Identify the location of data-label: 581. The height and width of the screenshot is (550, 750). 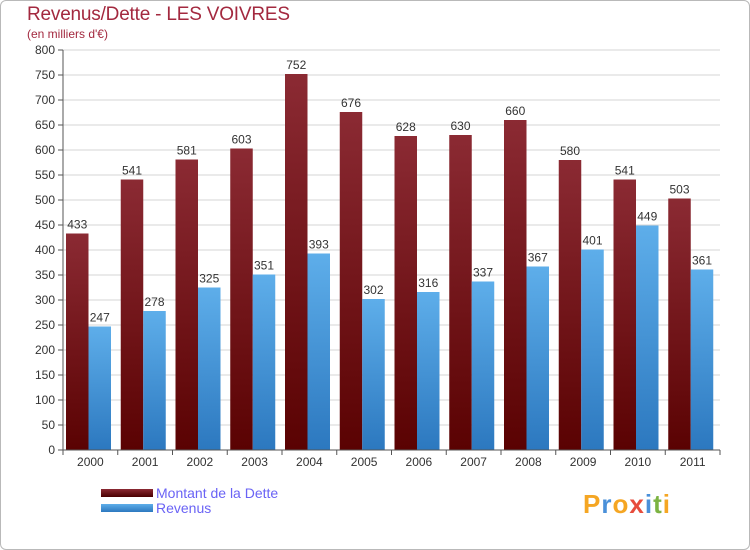
(187, 151).